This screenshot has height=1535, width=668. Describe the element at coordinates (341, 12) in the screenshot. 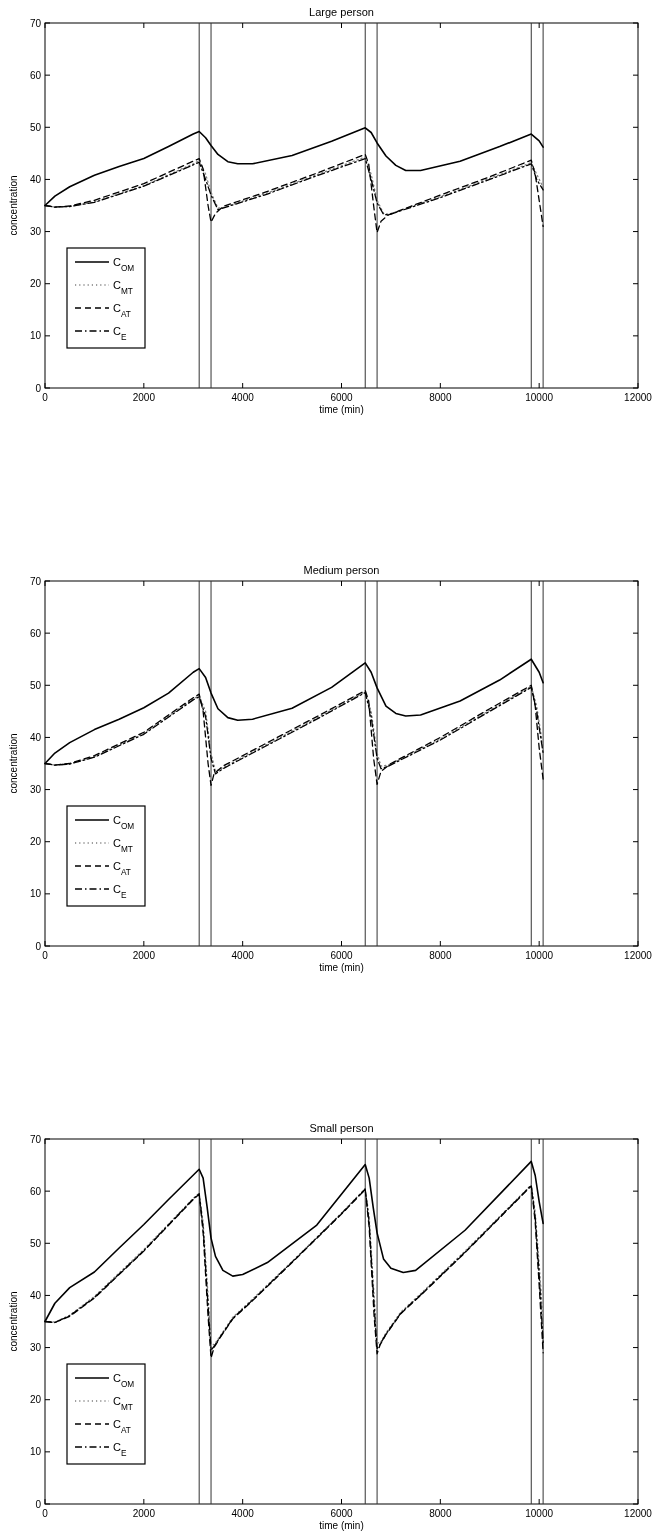

I see `chart-title: Large person` at that location.